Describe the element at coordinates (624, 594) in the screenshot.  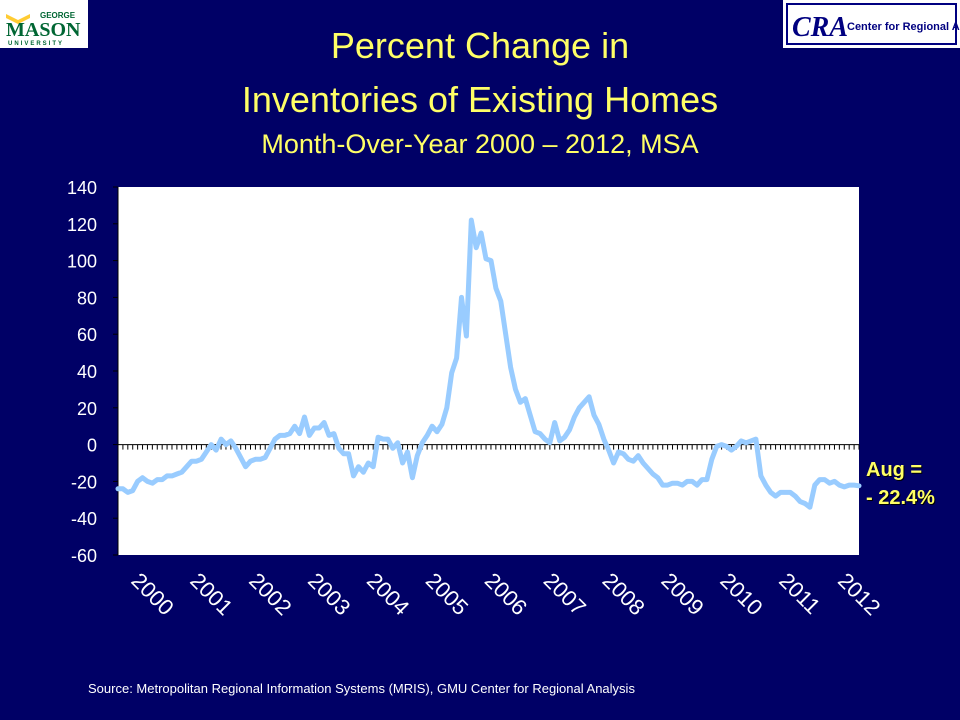
I see `x-tick-label: 2008` at that location.